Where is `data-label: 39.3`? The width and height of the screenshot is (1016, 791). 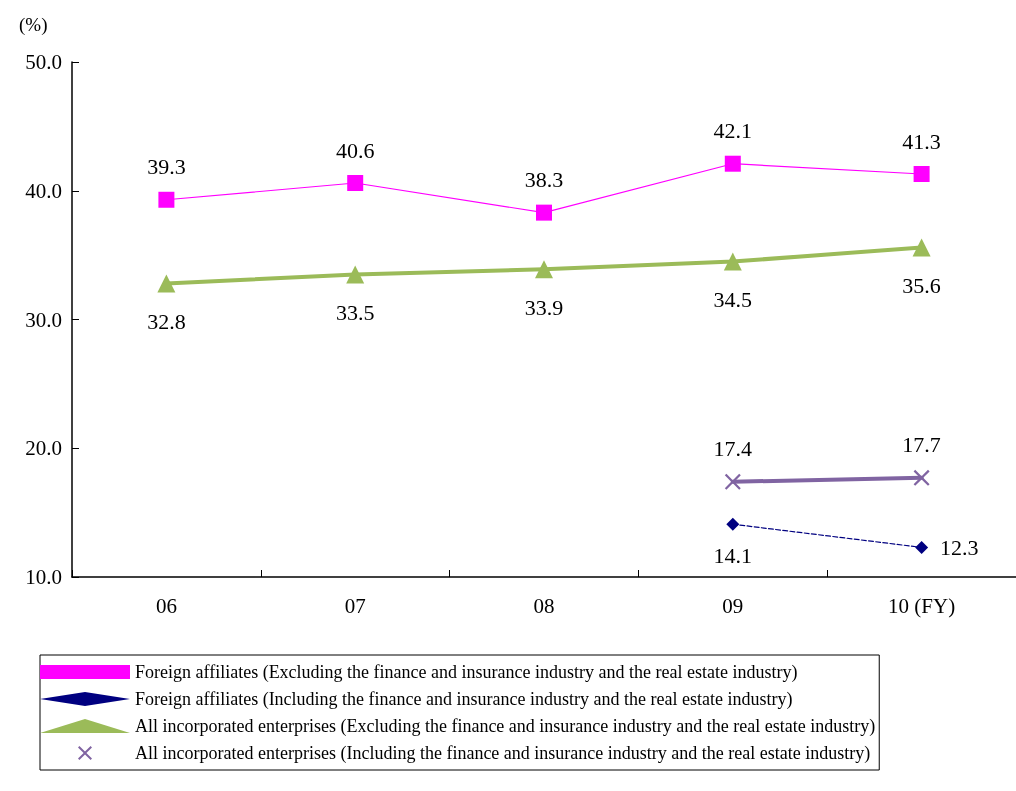
data-label: 39.3 is located at coordinates (166, 167).